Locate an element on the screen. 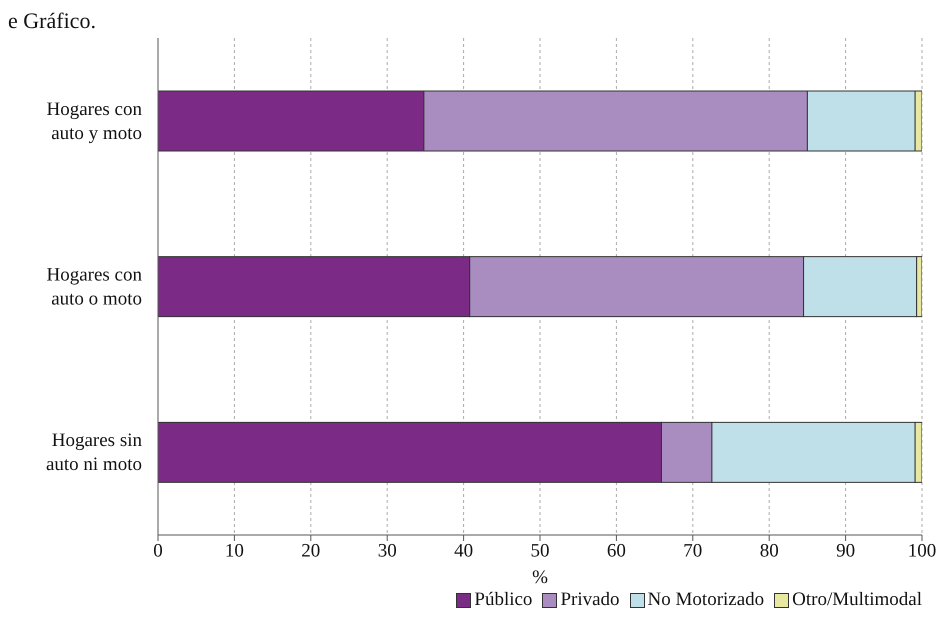 This screenshot has width=950, height=619. legend-label: Privado is located at coordinates (589, 600).